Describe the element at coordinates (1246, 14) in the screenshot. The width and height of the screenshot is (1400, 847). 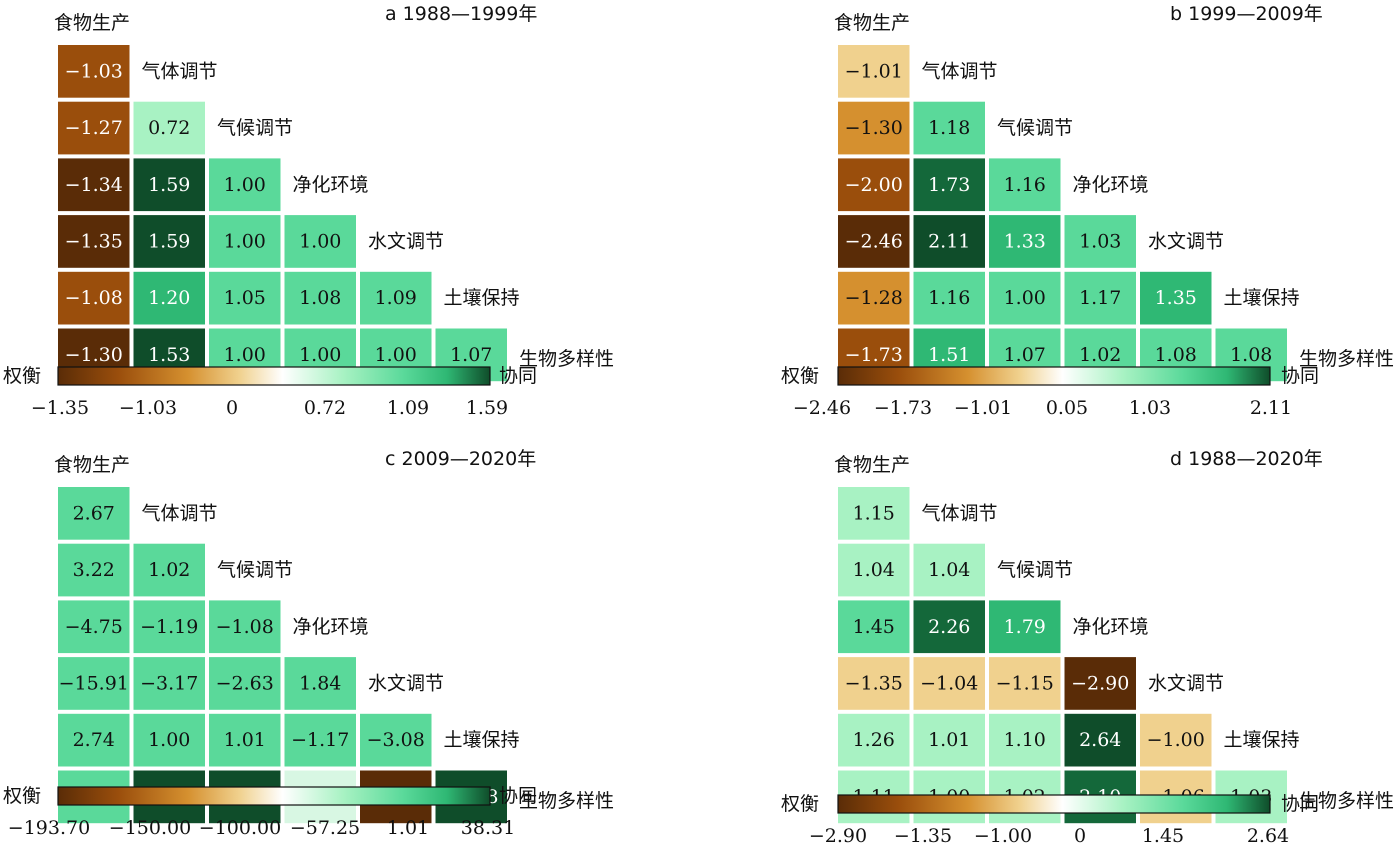
I see `panel-title: b 1999—2009年` at that location.